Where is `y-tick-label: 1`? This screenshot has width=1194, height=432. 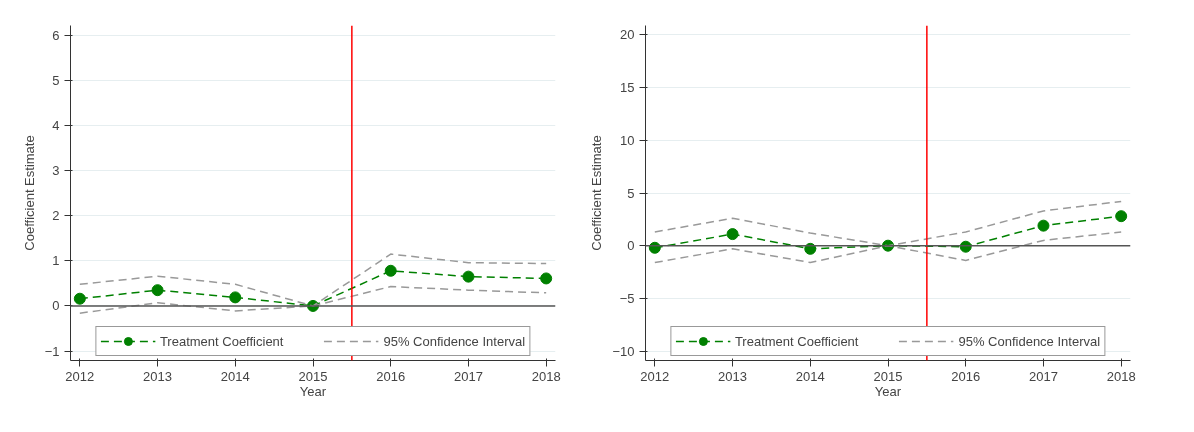 y-tick-label: 1 is located at coordinates (56, 261).